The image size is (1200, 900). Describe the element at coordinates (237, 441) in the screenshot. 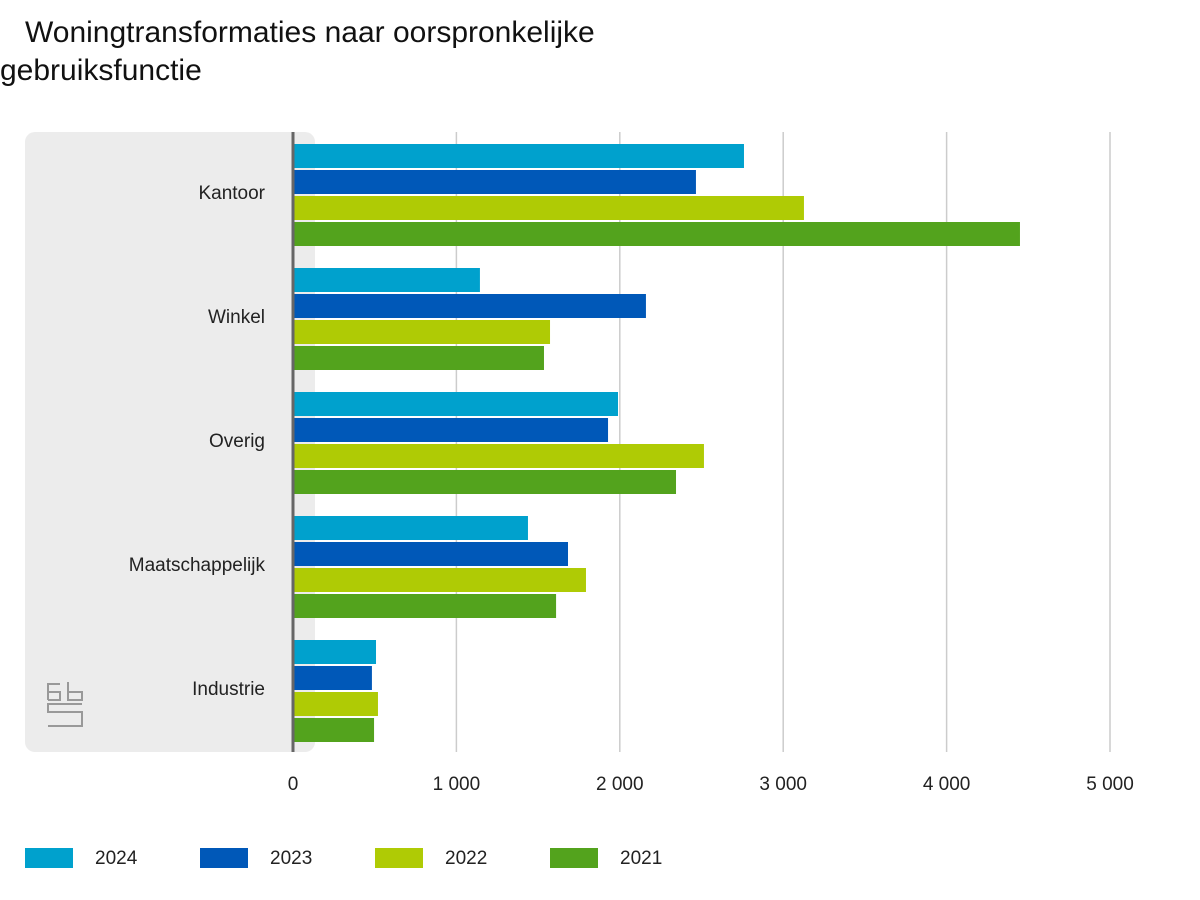

I see `y-tick-label: Overig` at that location.